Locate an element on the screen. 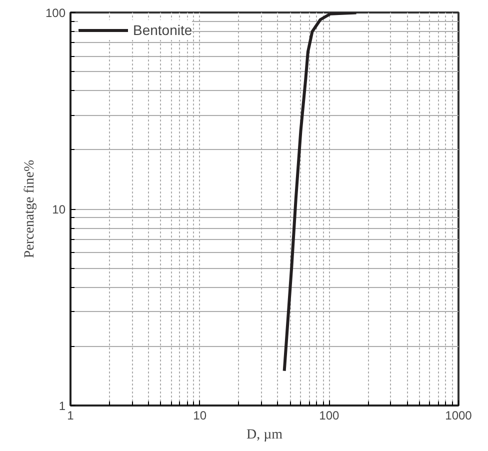 The width and height of the screenshot is (488, 451). x-axis-title: D, µm is located at coordinates (264, 435).